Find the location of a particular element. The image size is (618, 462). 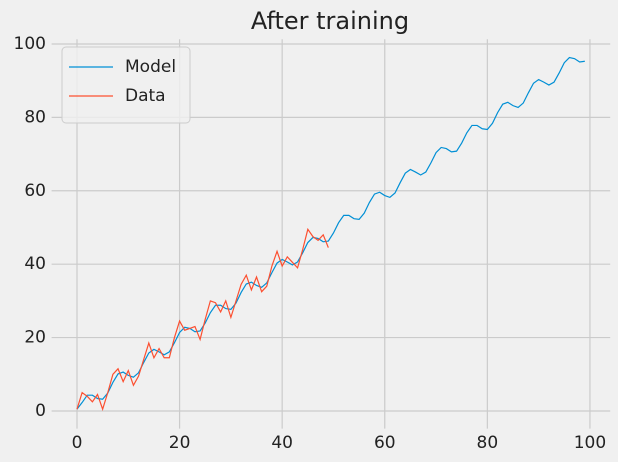

y-tick-label: 0 is located at coordinates (40, 411).